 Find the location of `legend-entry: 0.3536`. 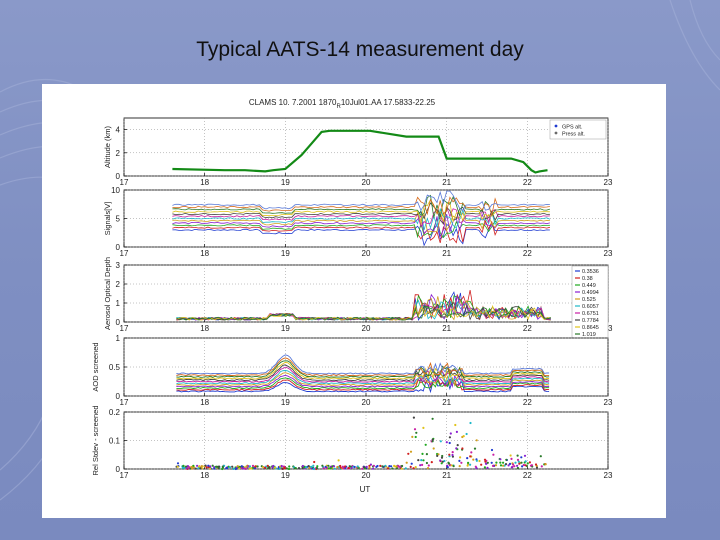

legend-entry: 0.3536 is located at coordinates (590, 272).